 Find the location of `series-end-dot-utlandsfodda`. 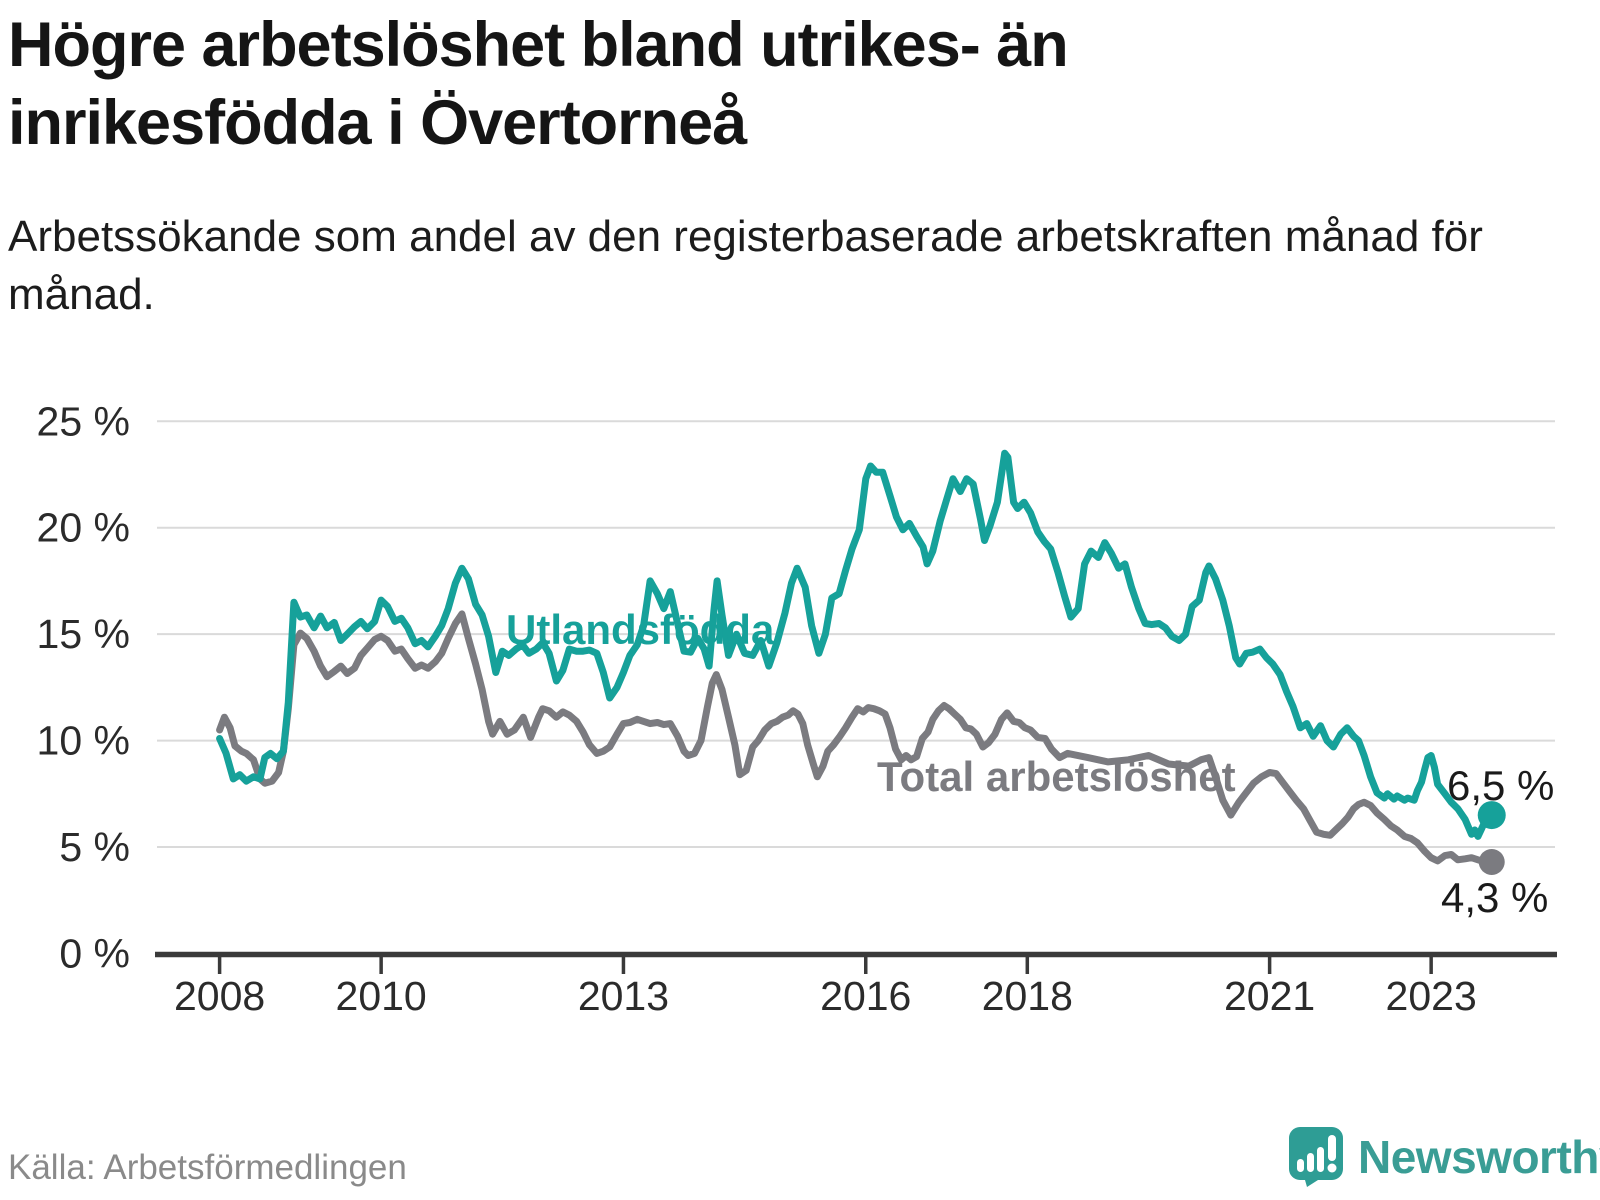

series-end-dot-utlandsfodda is located at coordinates (1491, 815).